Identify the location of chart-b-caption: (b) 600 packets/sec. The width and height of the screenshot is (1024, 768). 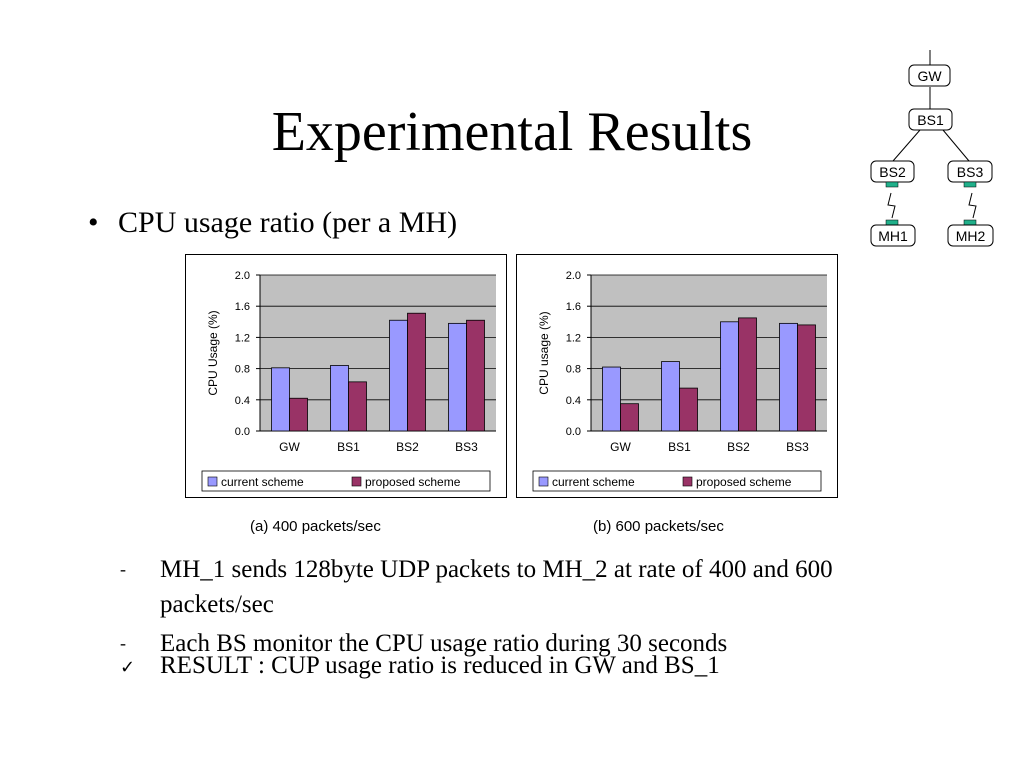
(658, 526).